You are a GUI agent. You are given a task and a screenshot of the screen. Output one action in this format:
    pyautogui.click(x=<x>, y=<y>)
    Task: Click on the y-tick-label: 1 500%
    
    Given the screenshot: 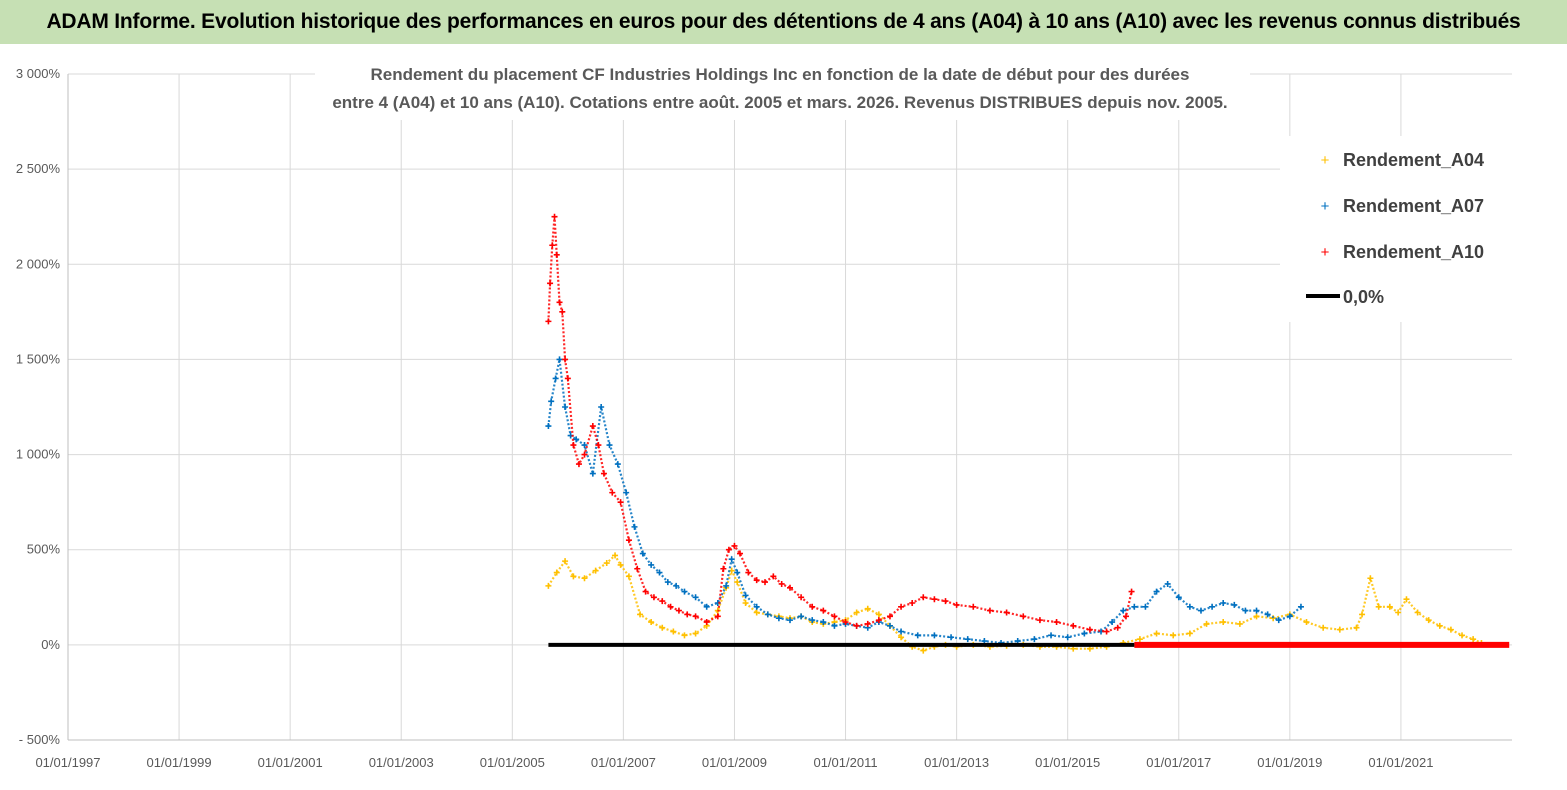 What is the action you would take?
    pyautogui.click(x=38, y=358)
    